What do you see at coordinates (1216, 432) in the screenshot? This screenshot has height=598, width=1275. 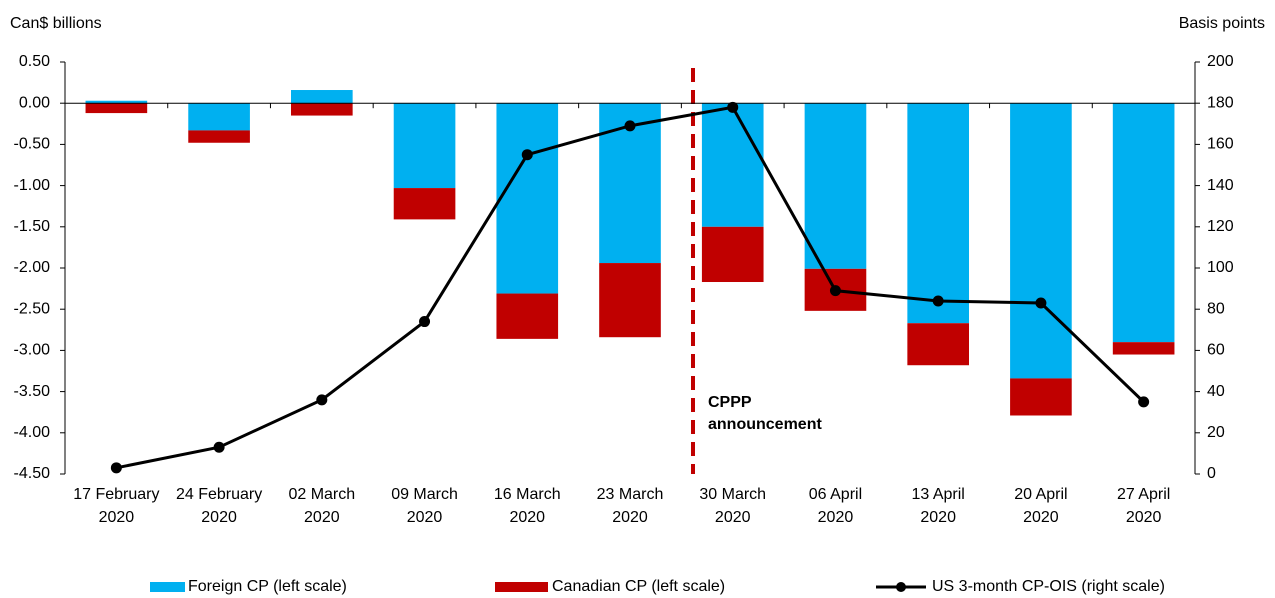 I see `y2-tick-label: 20` at bounding box center [1216, 432].